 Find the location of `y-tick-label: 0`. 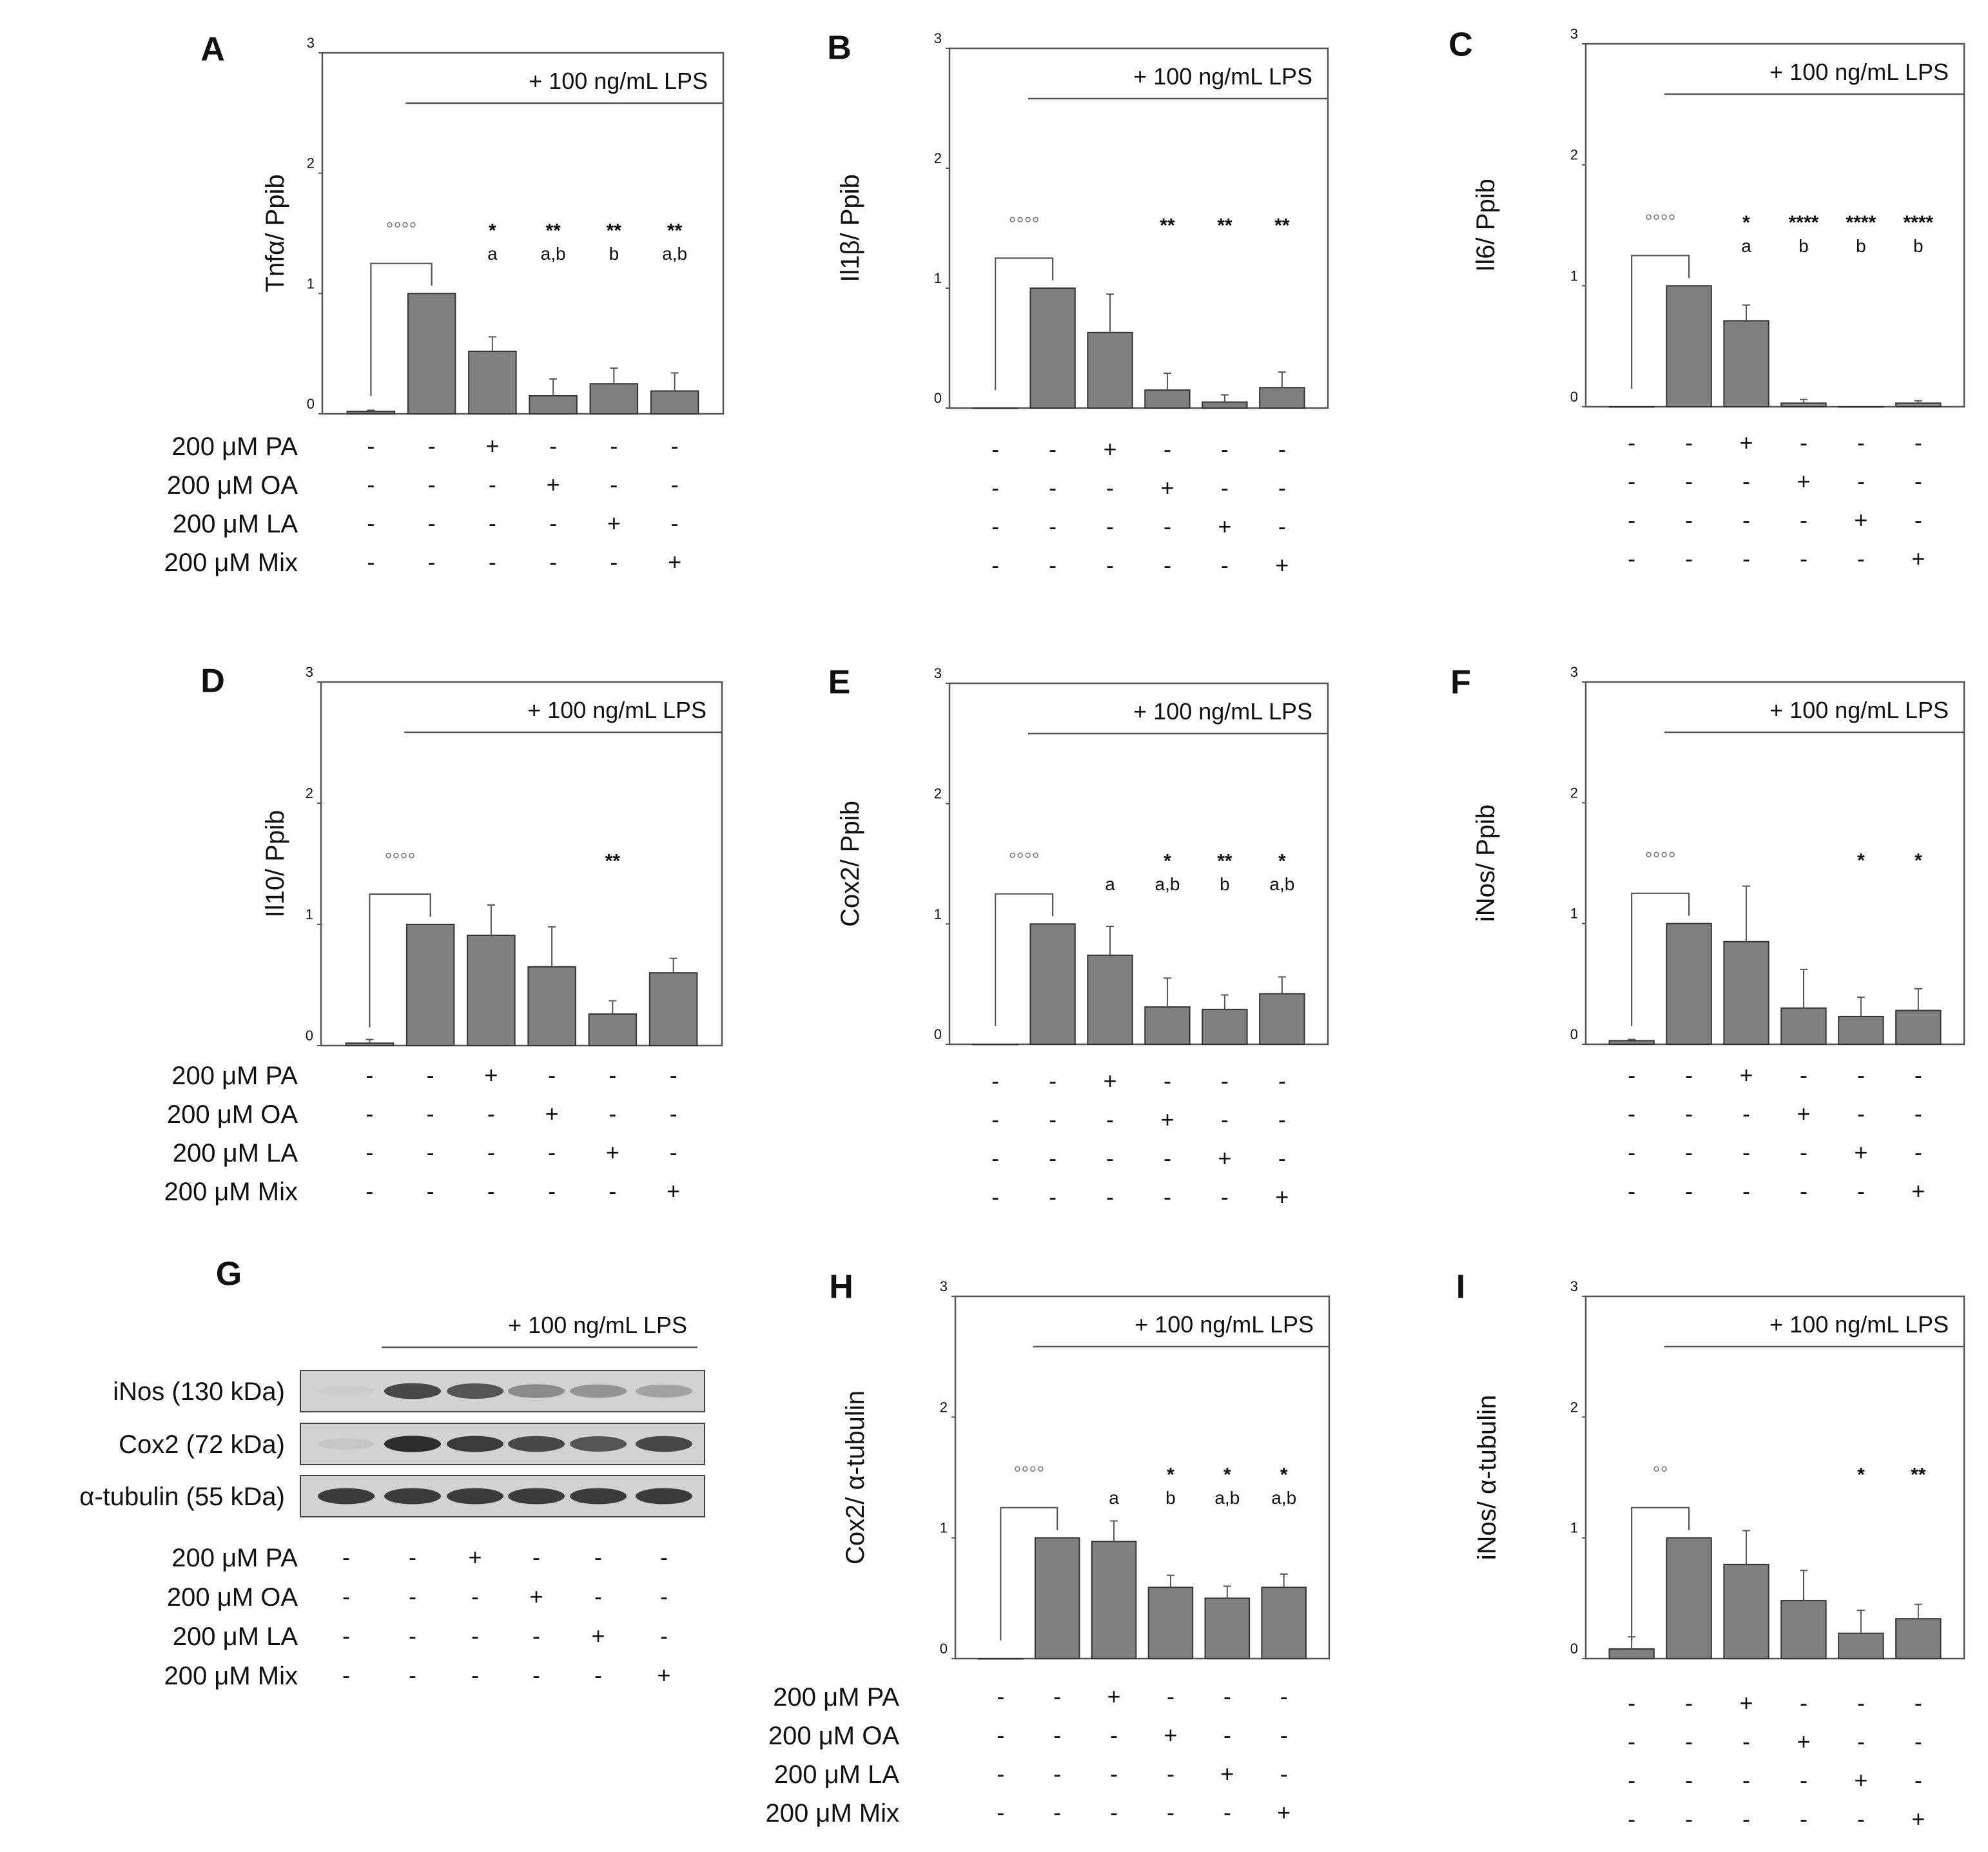

y-tick-label: 0 is located at coordinates (938, 1034).